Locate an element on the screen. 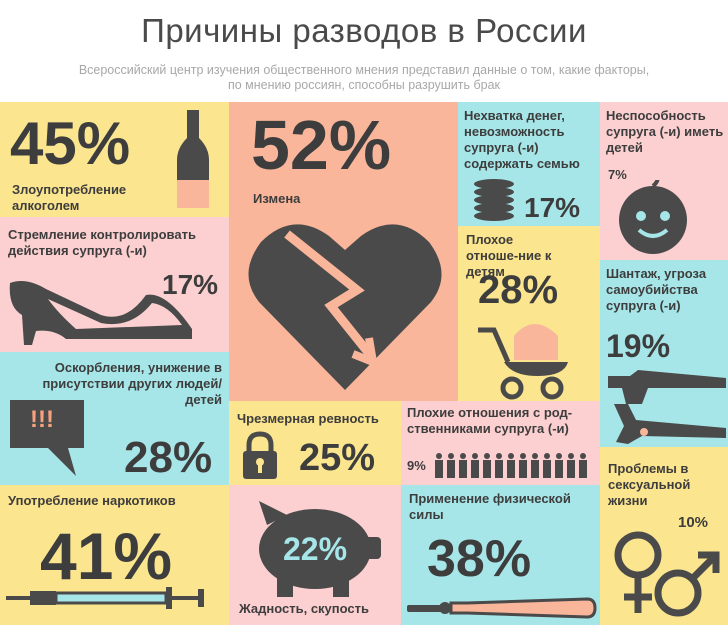  jealousy-label: Чрезмерная ревность is located at coordinates (308, 418).